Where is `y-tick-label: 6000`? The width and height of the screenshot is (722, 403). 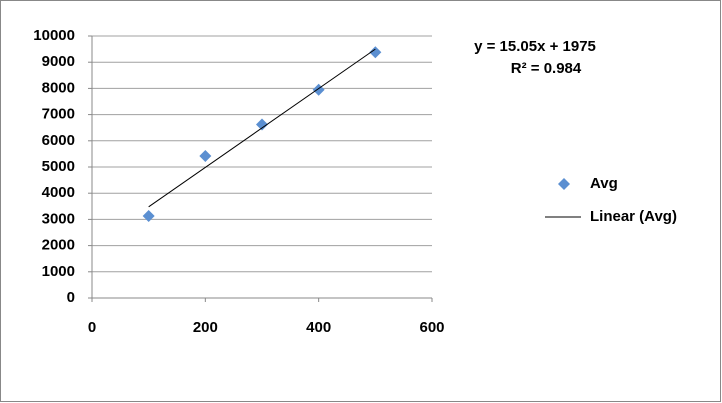
y-tick-label: 6000 is located at coordinates (58, 140).